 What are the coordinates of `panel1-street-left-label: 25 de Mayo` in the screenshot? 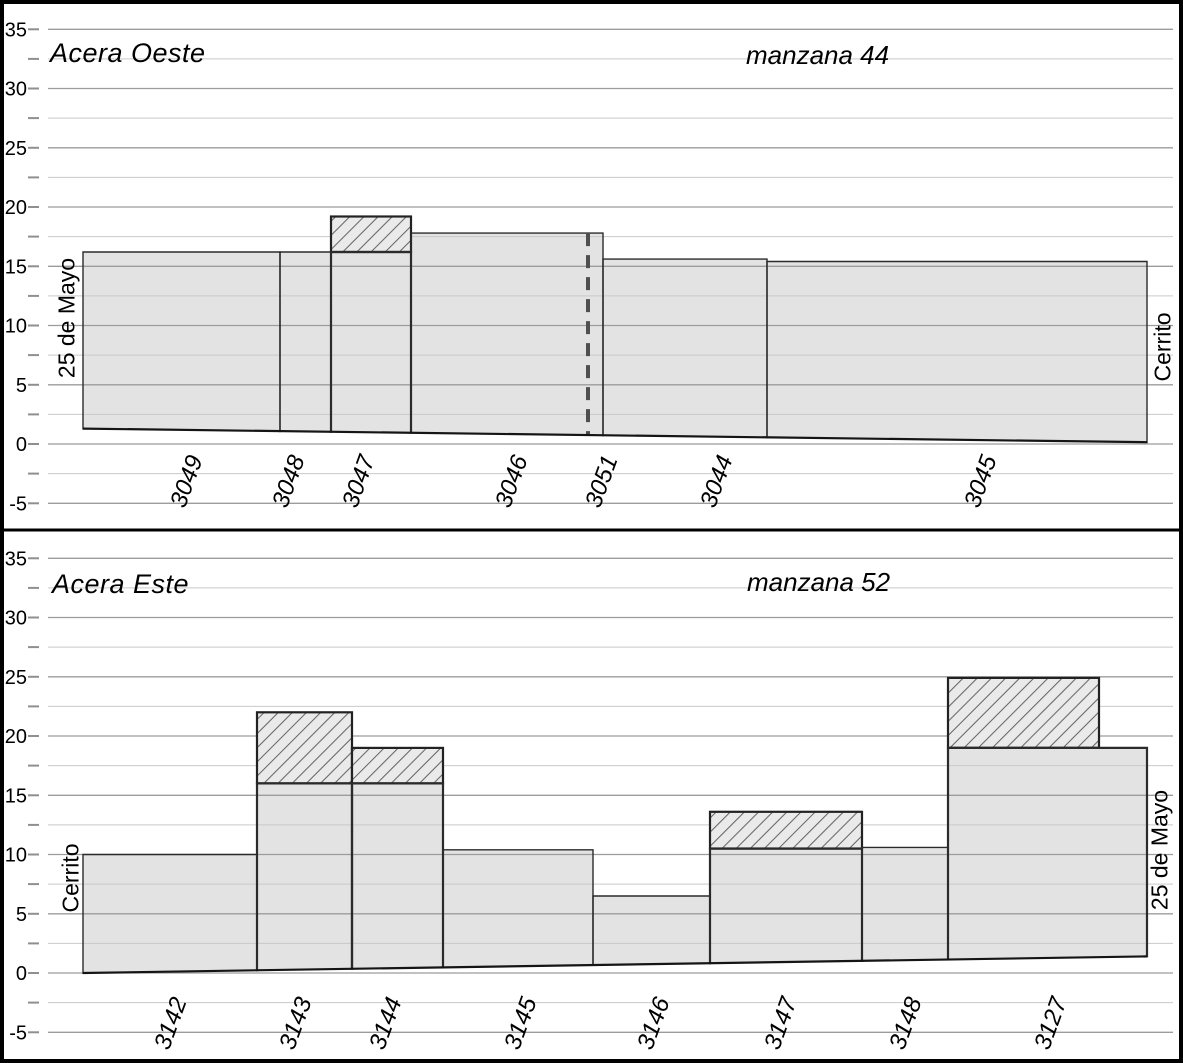 It's located at (66, 318).